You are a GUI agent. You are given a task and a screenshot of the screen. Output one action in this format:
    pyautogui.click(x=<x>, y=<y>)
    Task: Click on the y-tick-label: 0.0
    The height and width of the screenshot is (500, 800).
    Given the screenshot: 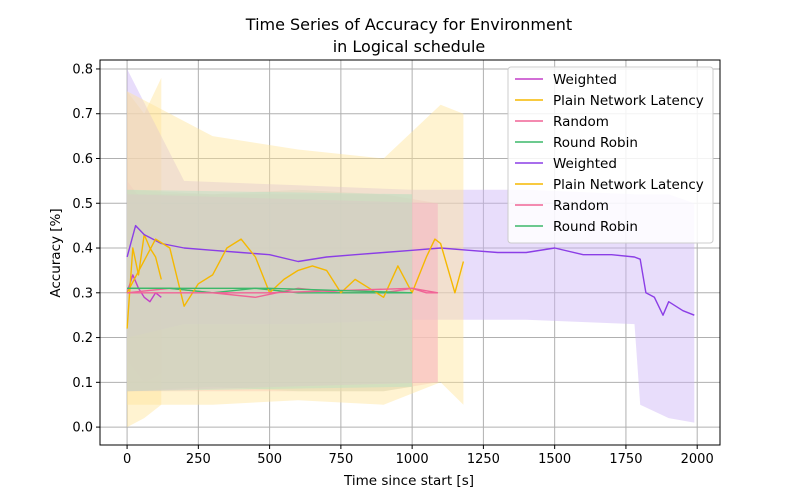 What is the action you would take?
    pyautogui.click(x=82, y=428)
    